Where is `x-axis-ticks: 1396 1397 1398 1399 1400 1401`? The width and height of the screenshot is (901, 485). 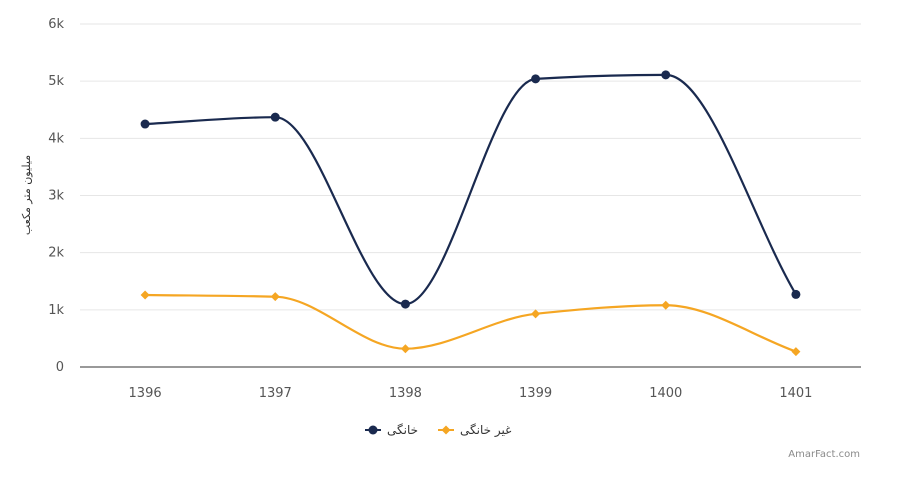 x-axis-ticks: 1396 1397 1398 1399 1400 1401 is located at coordinates (471, 393).